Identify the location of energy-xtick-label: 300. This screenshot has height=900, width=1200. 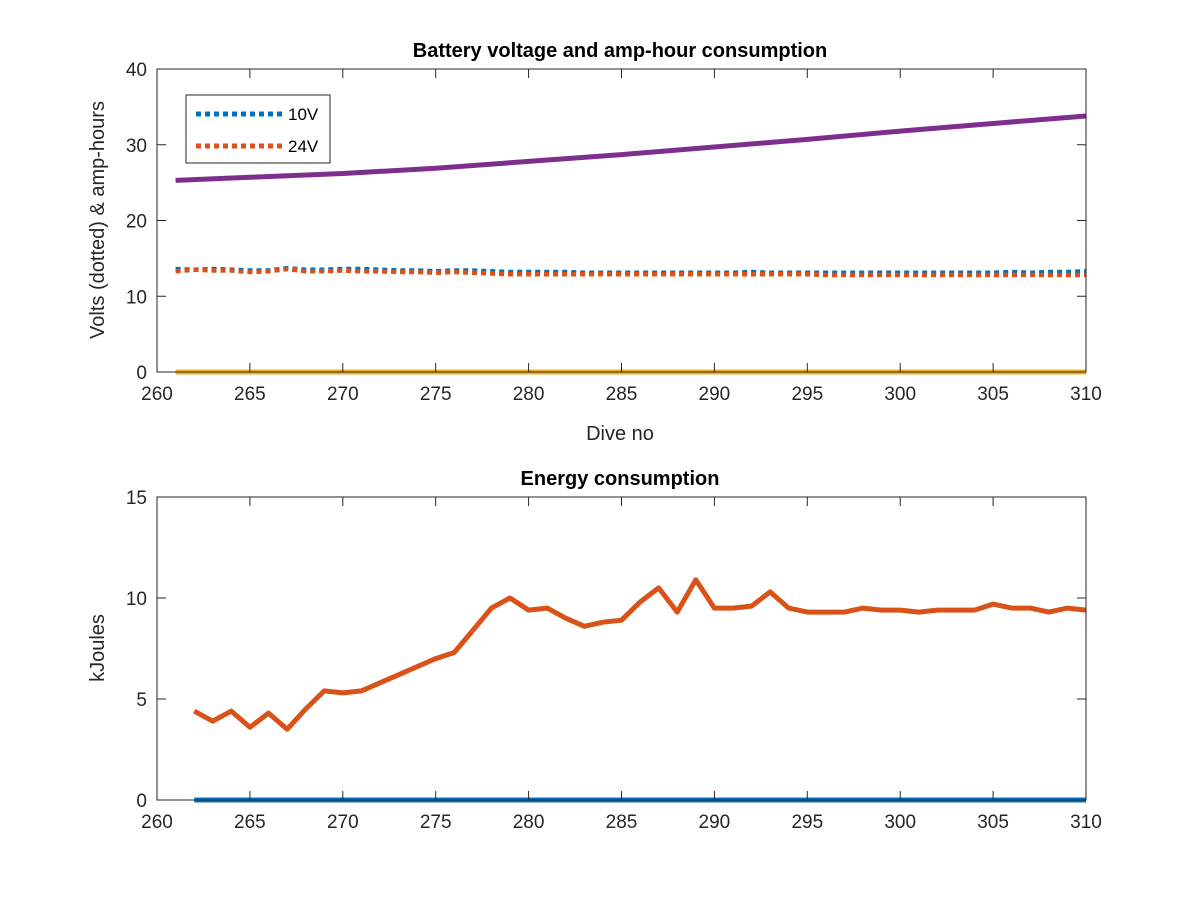
(900, 822).